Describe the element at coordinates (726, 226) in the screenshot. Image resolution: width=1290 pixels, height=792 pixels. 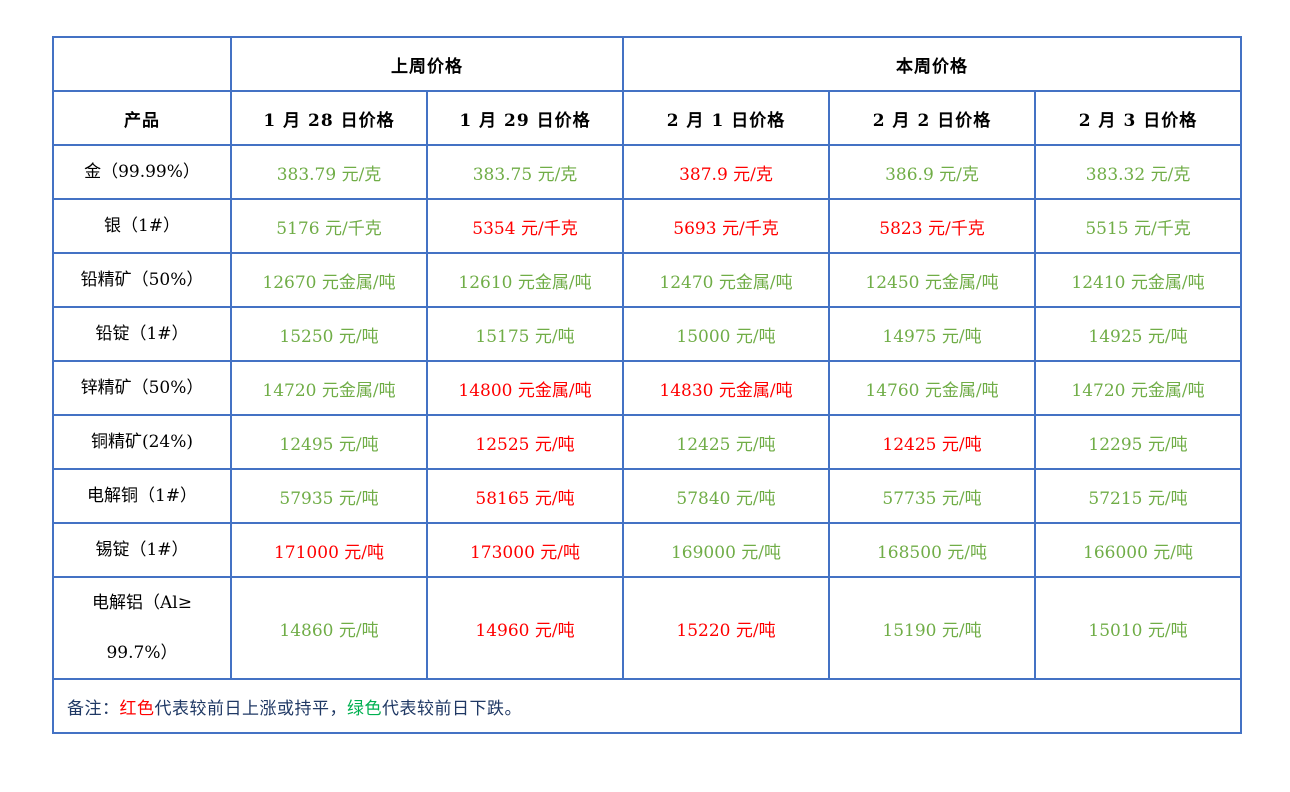
I see `price-cell: 5693 元/千克` at that location.